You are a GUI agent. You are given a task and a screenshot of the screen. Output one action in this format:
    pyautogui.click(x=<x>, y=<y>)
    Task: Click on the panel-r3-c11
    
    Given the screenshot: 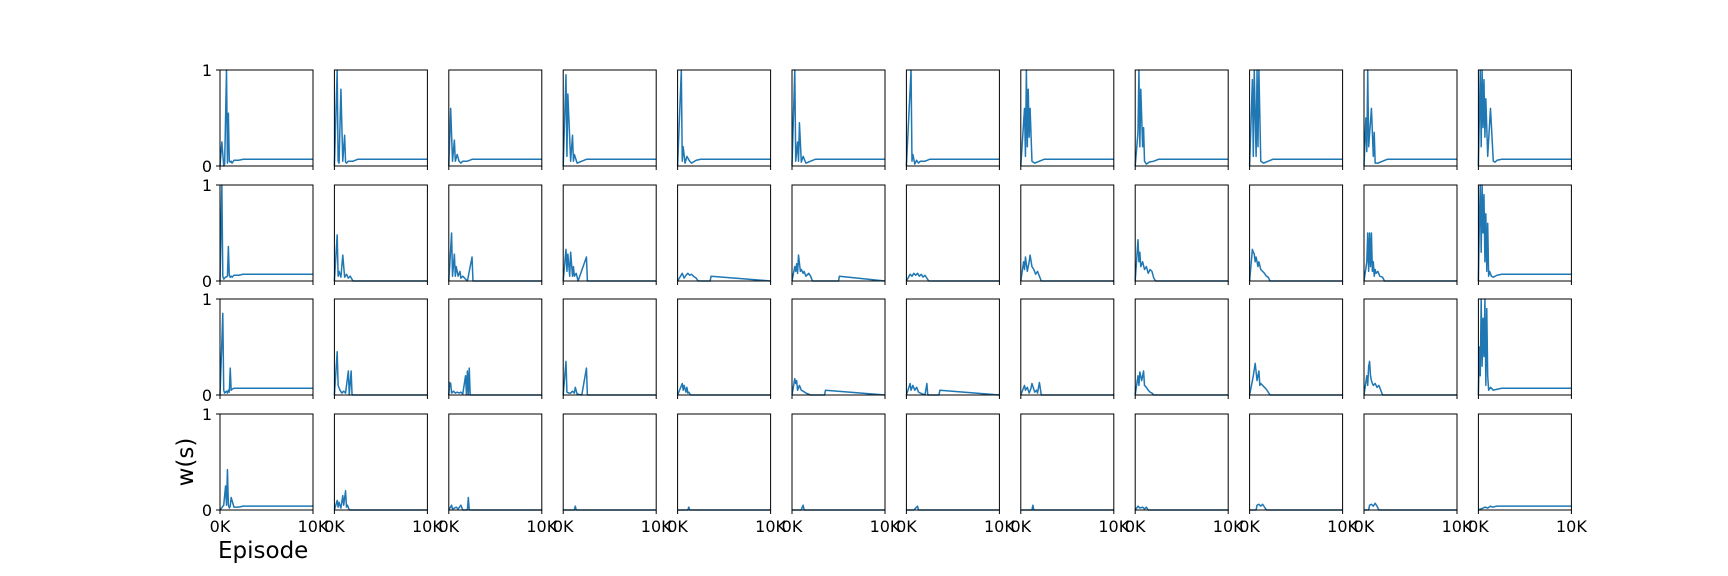 What is the action you would take?
    pyautogui.click(x=1410, y=348)
    